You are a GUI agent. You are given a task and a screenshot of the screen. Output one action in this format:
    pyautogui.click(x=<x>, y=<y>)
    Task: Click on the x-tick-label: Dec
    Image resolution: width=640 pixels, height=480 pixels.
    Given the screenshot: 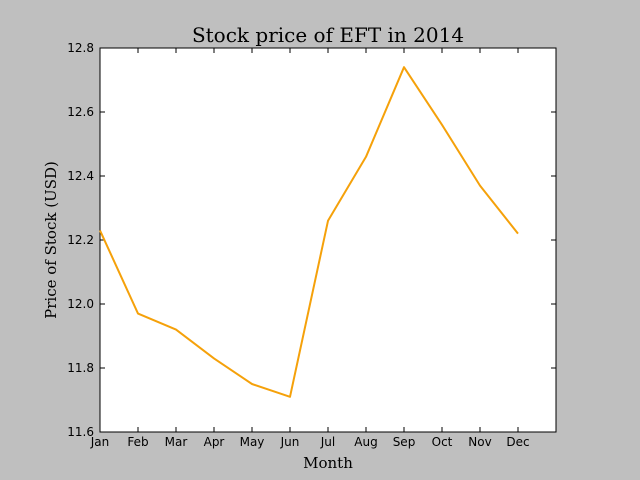 What is the action you would take?
    pyautogui.click(x=517, y=442)
    